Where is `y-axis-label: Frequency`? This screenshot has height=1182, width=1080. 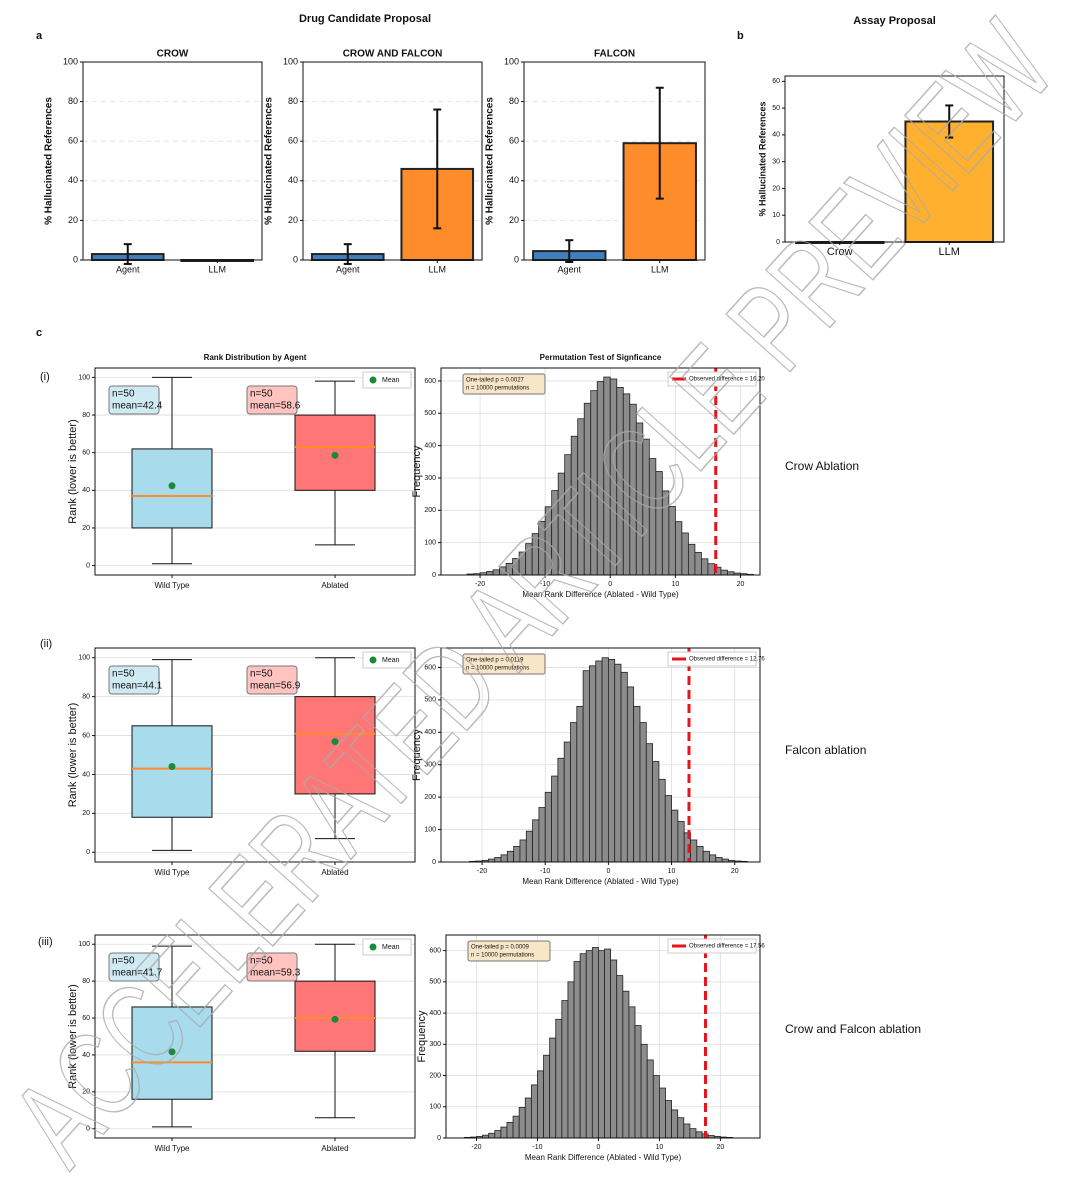
y-axis-label: Frequency is located at coordinates (417, 755).